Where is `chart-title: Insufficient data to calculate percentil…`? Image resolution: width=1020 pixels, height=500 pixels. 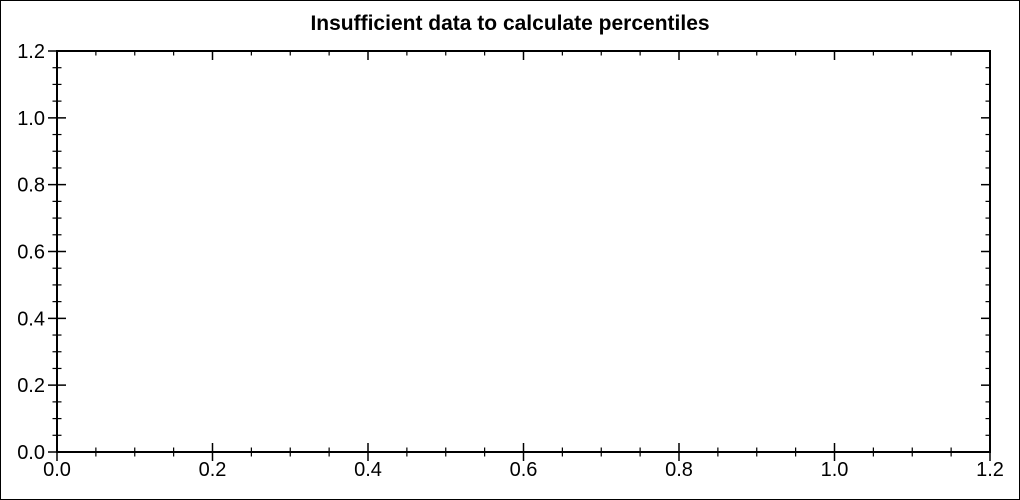 chart-title: Insufficient data to calculate percentil… is located at coordinates (510, 23).